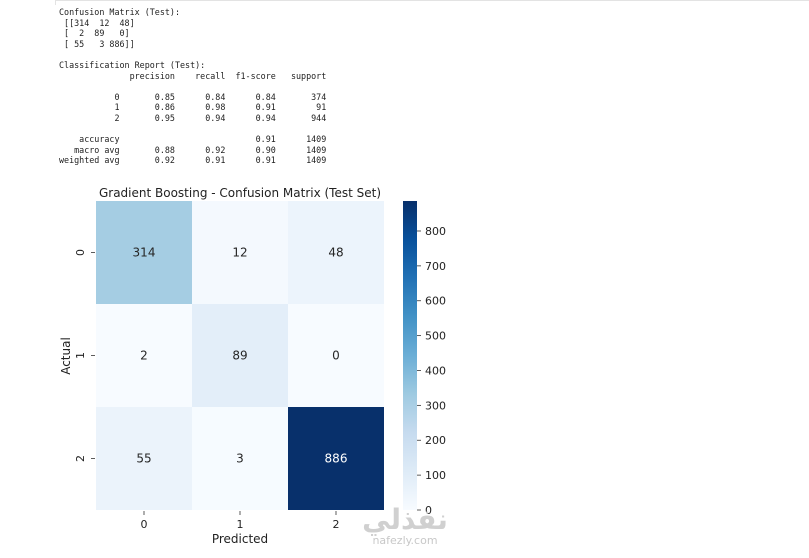 This screenshot has width=809, height=558. What do you see at coordinates (405, 519) in the screenshot?
I see `watermark-logo: نفذلي` at bounding box center [405, 519].